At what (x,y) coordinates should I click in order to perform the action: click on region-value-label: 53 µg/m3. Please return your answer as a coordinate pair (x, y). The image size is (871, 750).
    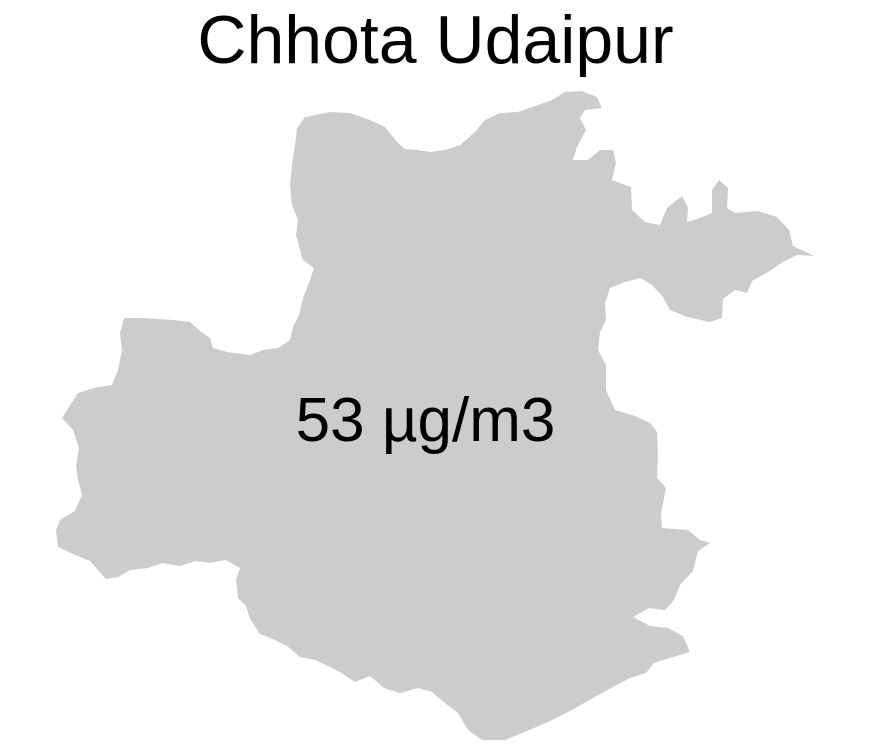
    Looking at the image, I should click on (425, 420).